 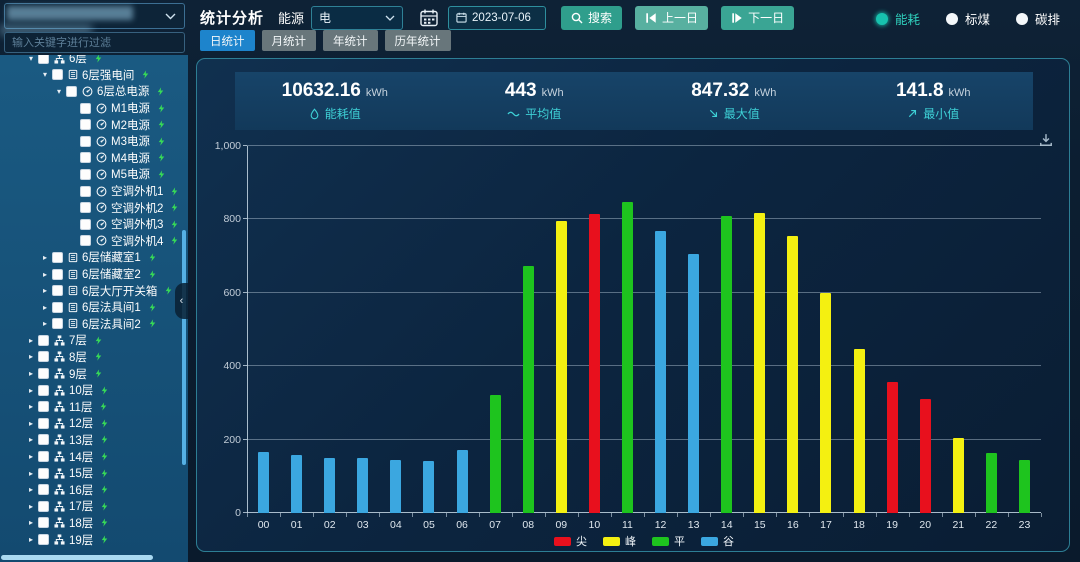 I want to click on calendar-icon, so click(x=429, y=18).